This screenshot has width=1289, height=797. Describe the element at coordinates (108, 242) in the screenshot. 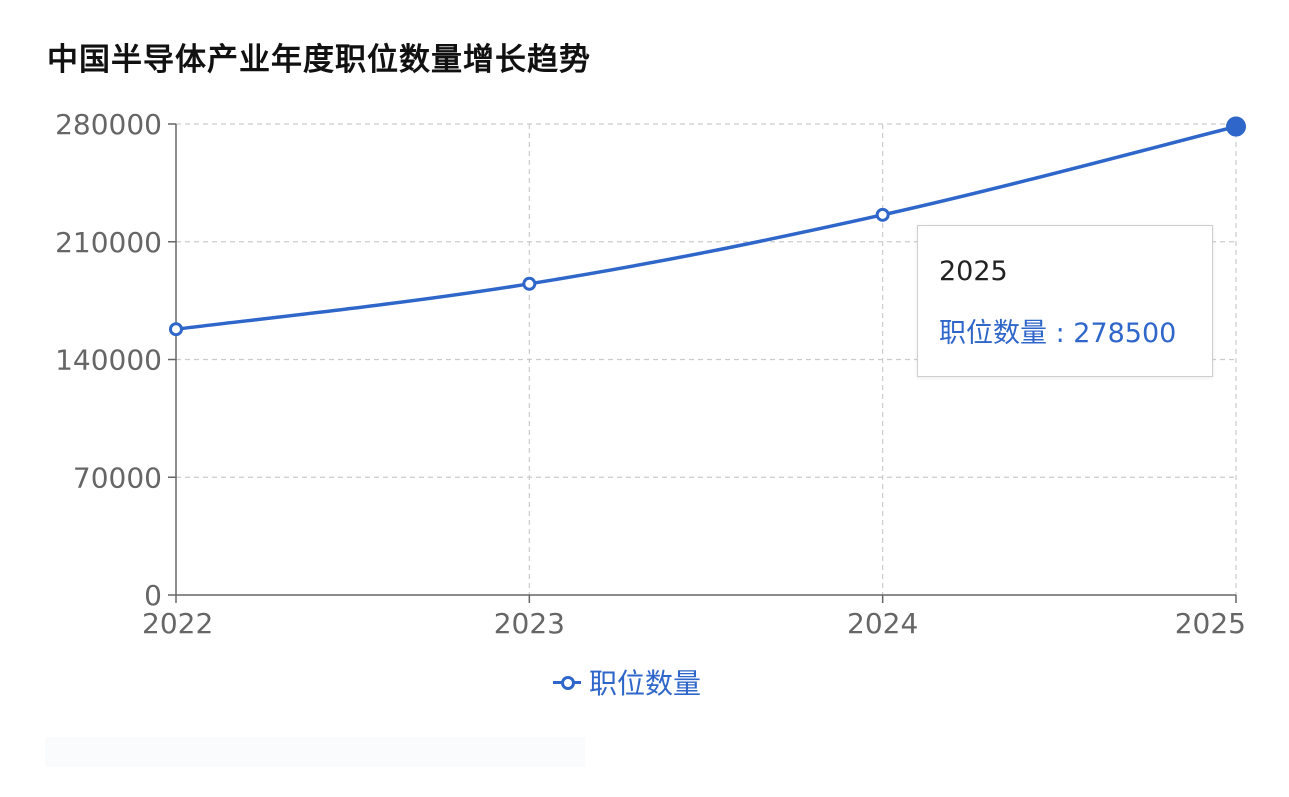

I see `y-tick-label: 210000` at that location.